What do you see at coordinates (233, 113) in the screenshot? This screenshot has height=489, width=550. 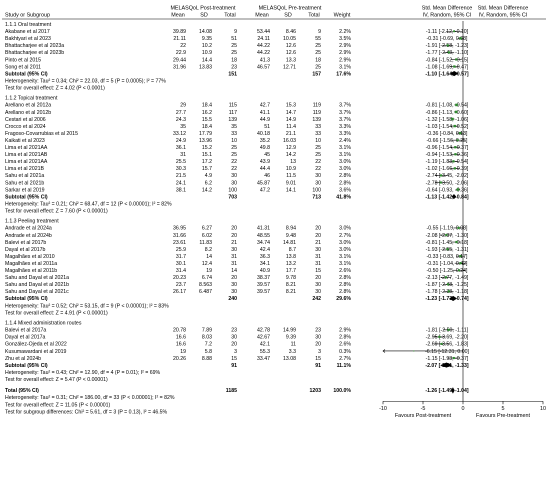 I see `post-total-value: 117` at bounding box center [233, 113].